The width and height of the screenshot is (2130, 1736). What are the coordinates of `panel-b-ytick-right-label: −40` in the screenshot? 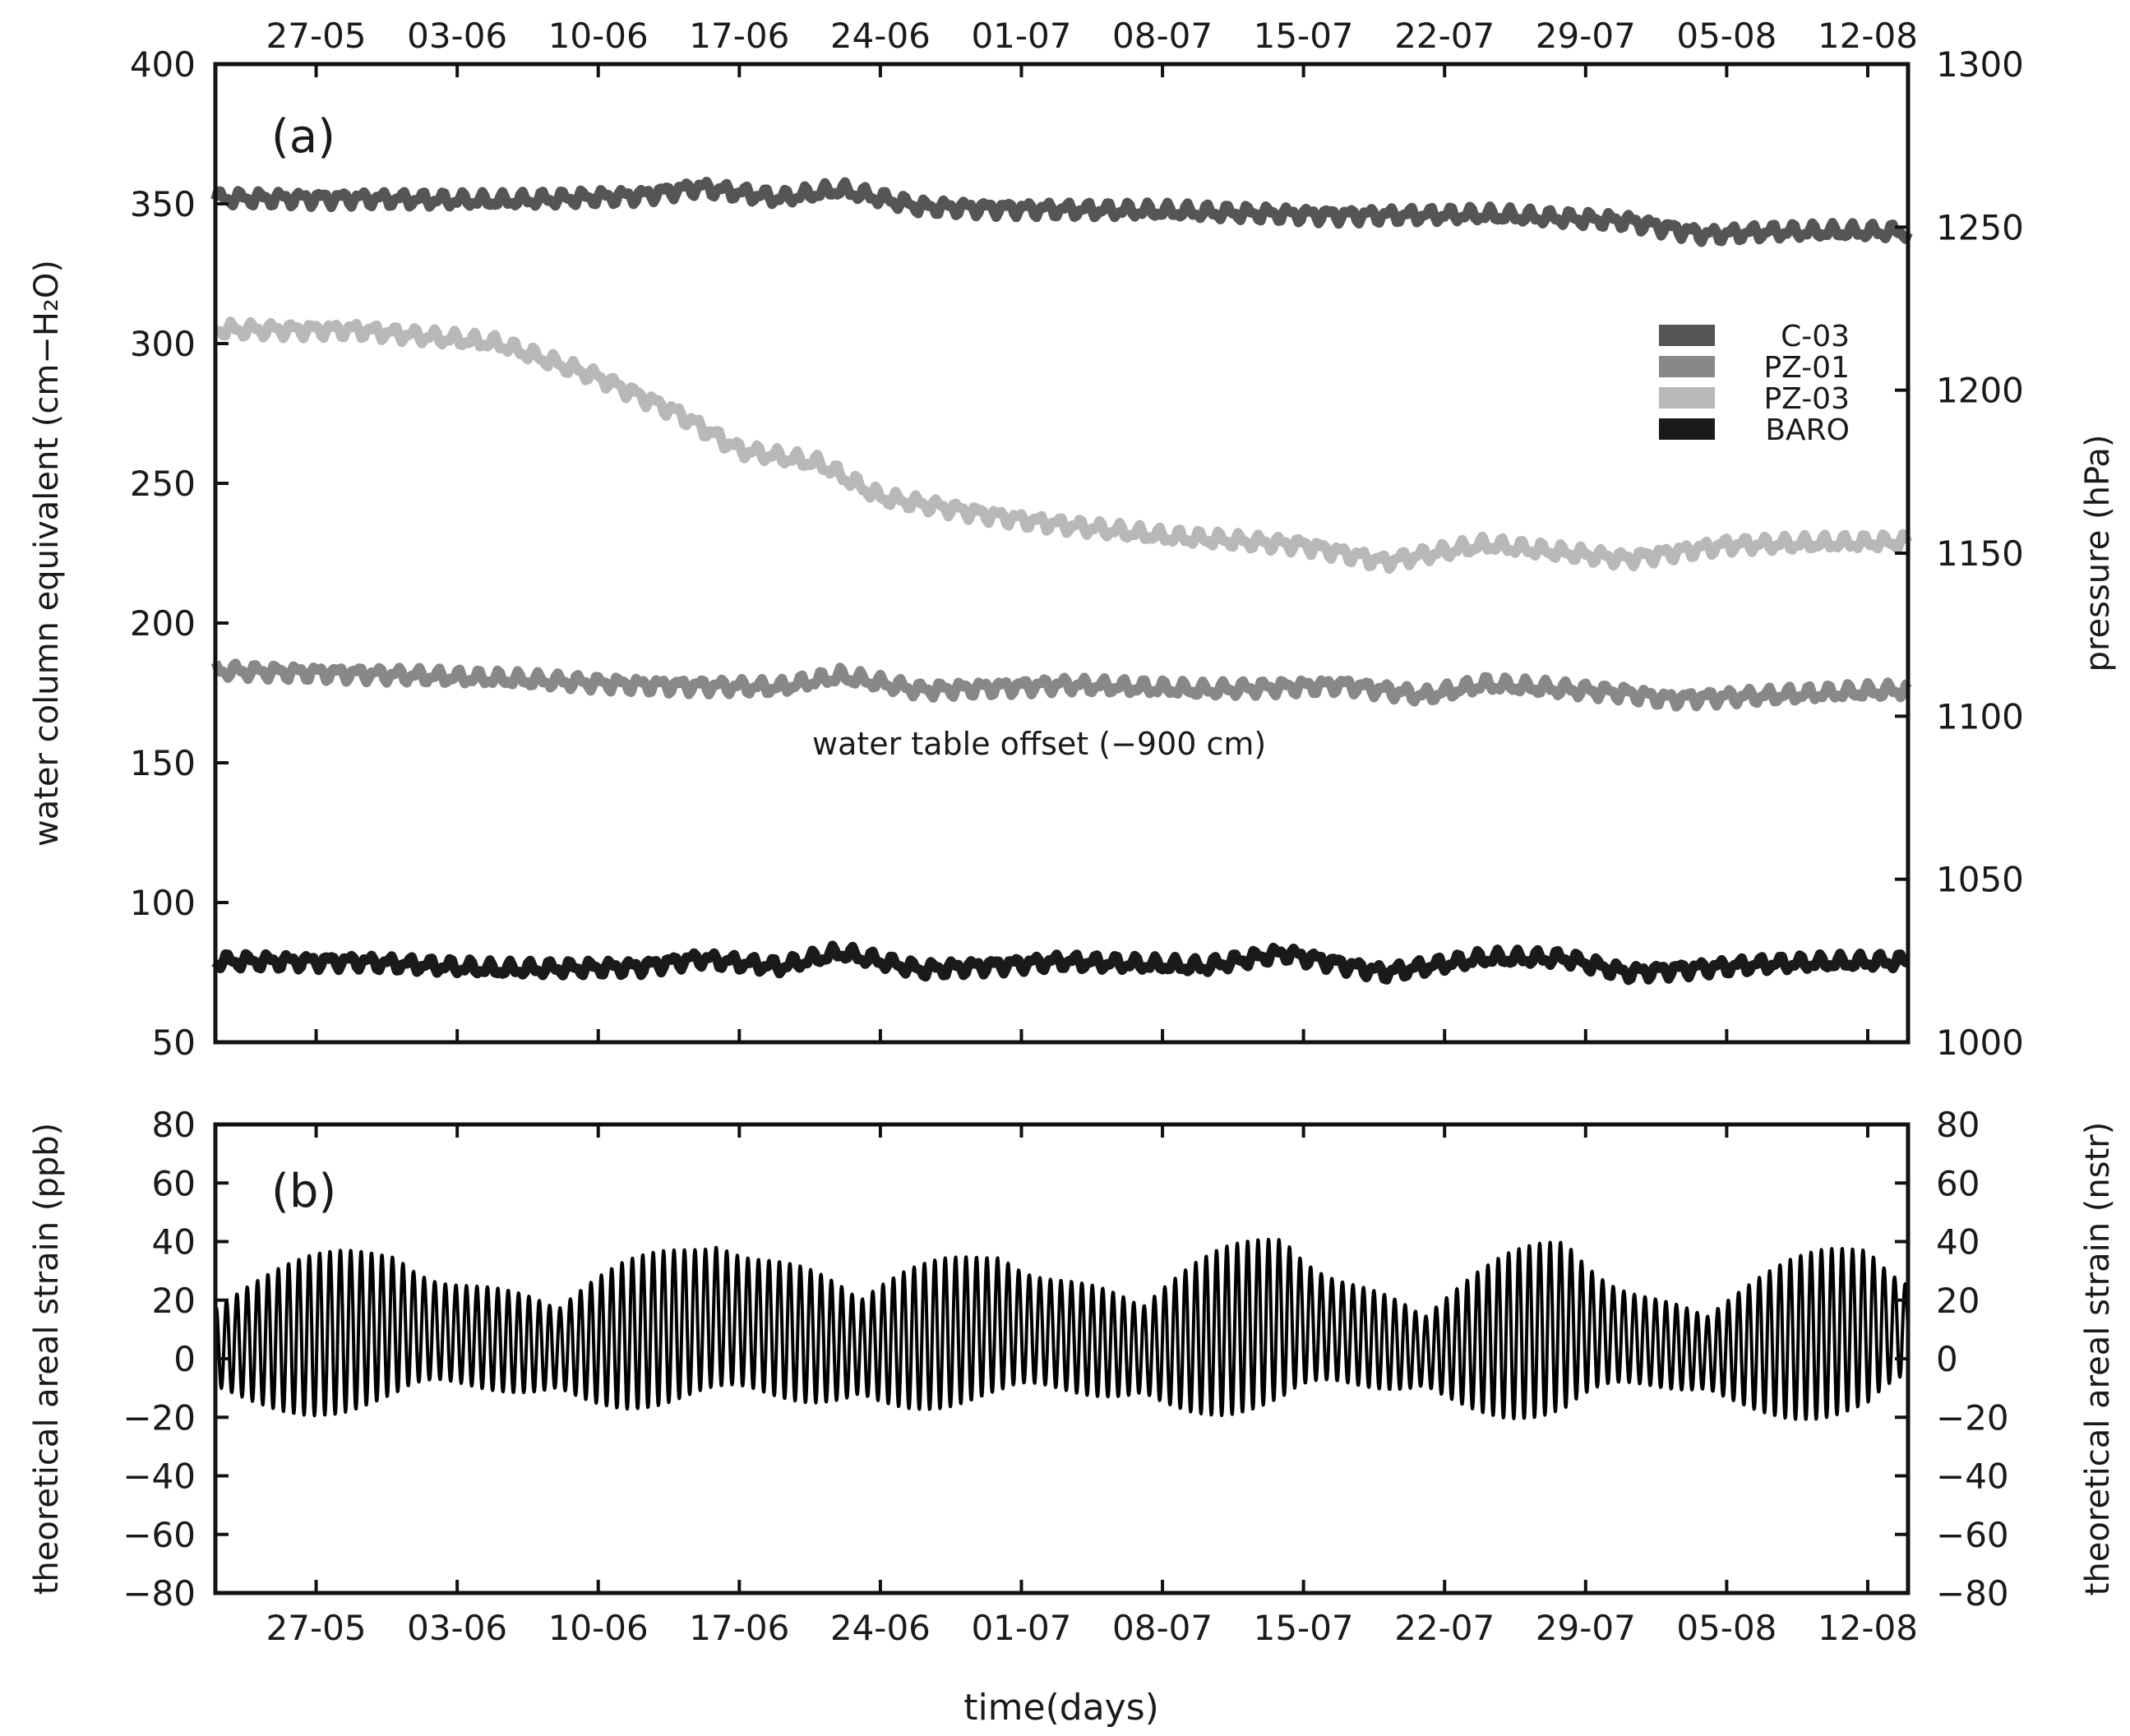 It's located at (1973, 1477).